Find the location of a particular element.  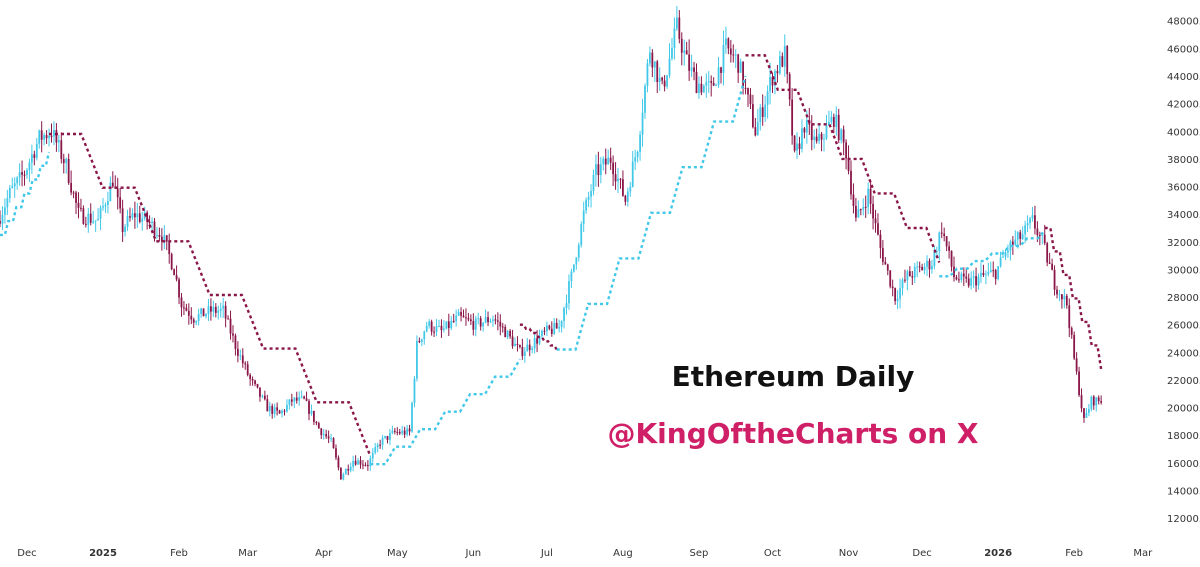

y-tick-label: 30000.0 is located at coordinates (1183, 270).